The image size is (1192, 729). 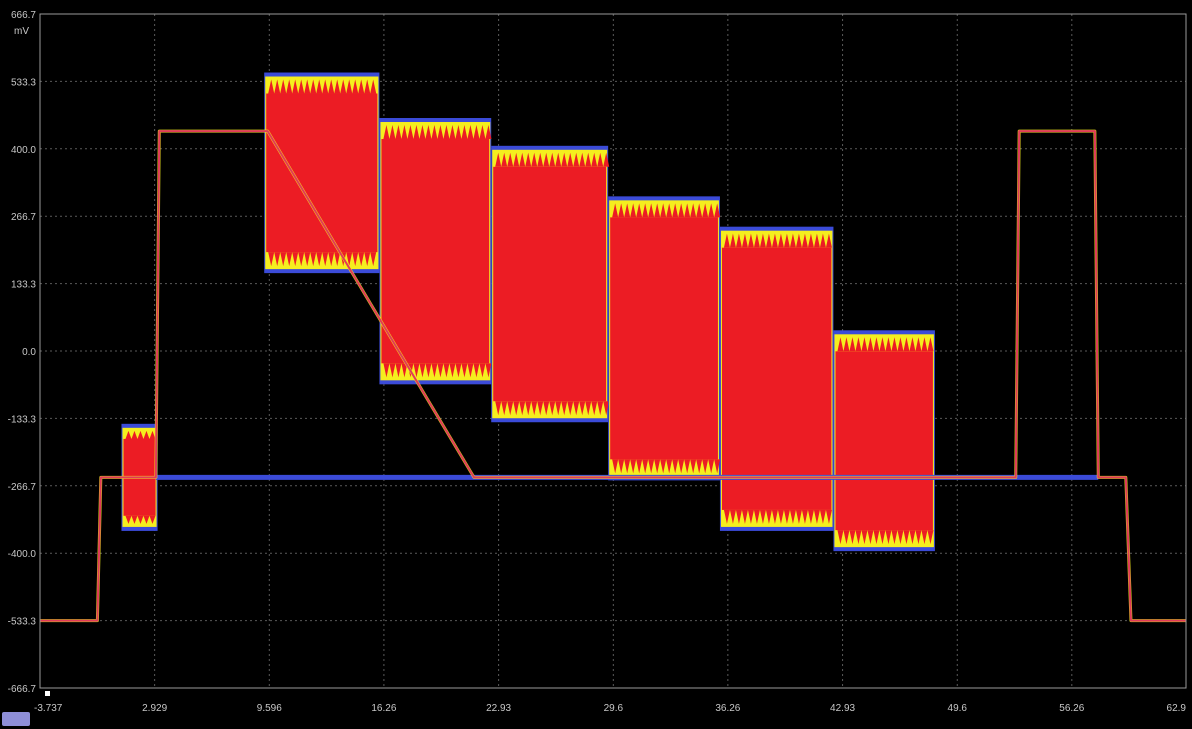 What do you see at coordinates (48, 708) in the screenshot?
I see `x-tick-label: -3.737` at bounding box center [48, 708].